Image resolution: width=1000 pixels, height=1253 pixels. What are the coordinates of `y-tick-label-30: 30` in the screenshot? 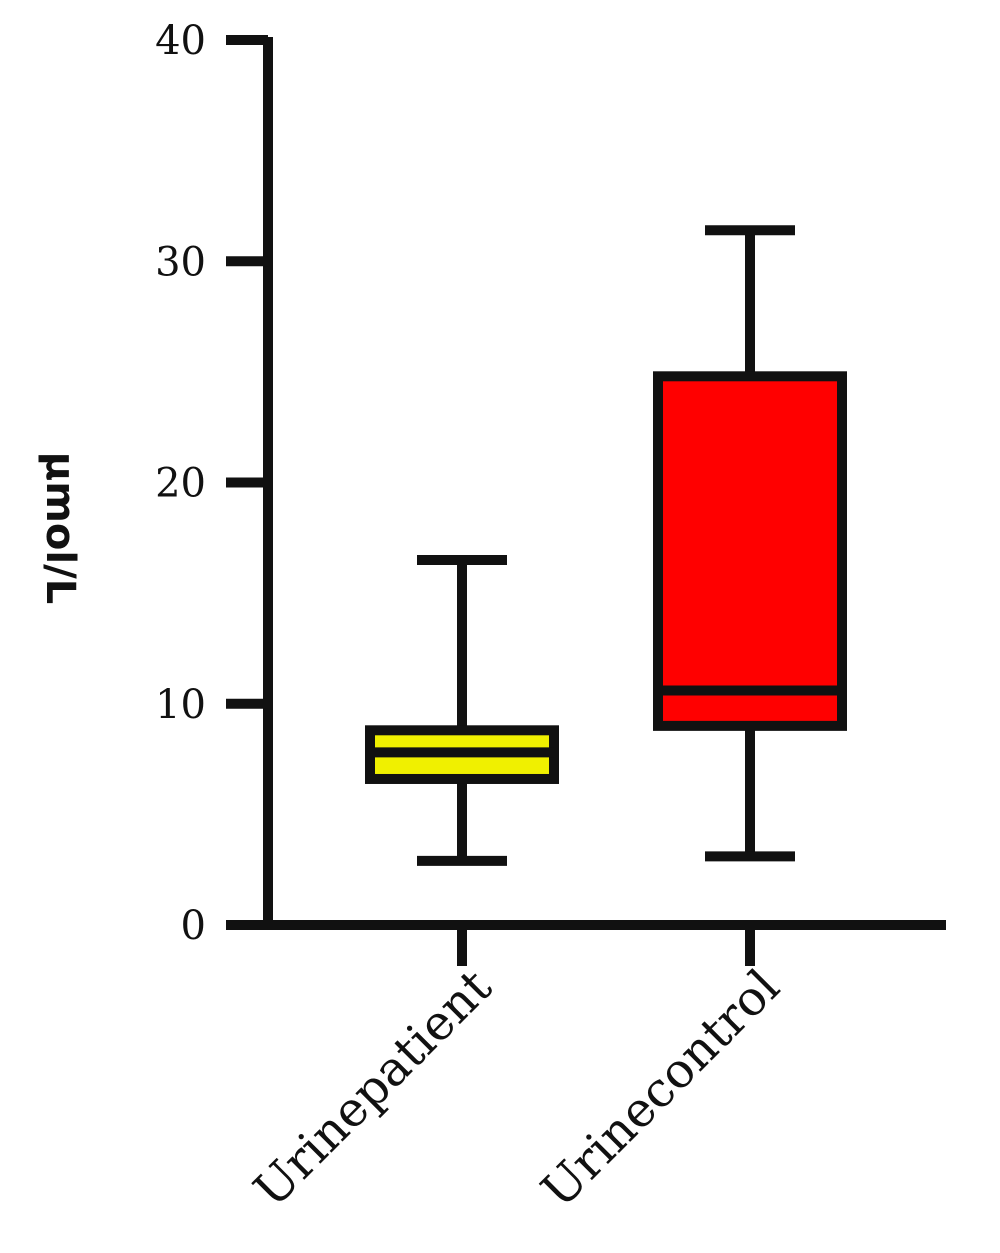 It's located at (180, 262).